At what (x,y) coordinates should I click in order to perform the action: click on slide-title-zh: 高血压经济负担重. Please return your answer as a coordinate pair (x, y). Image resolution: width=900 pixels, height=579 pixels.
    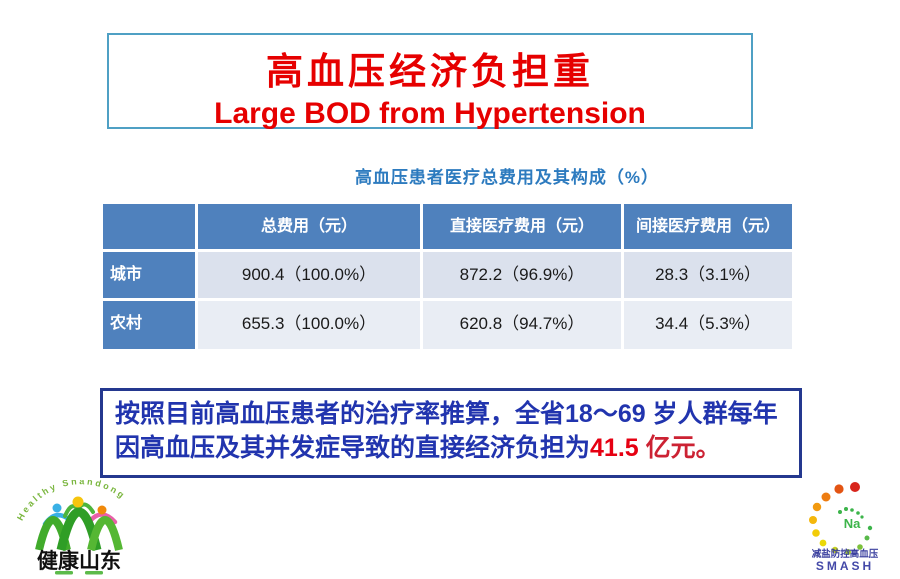
    Looking at the image, I should click on (430, 71).